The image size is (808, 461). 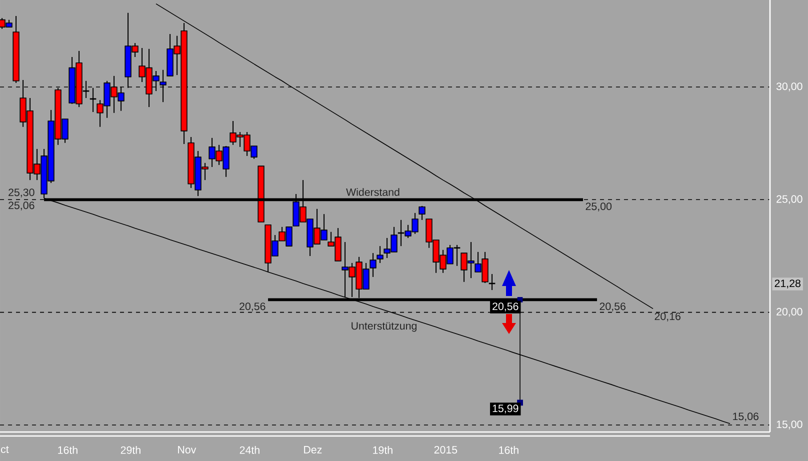 I want to click on y-tick-label: 25,00, so click(x=789, y=199).